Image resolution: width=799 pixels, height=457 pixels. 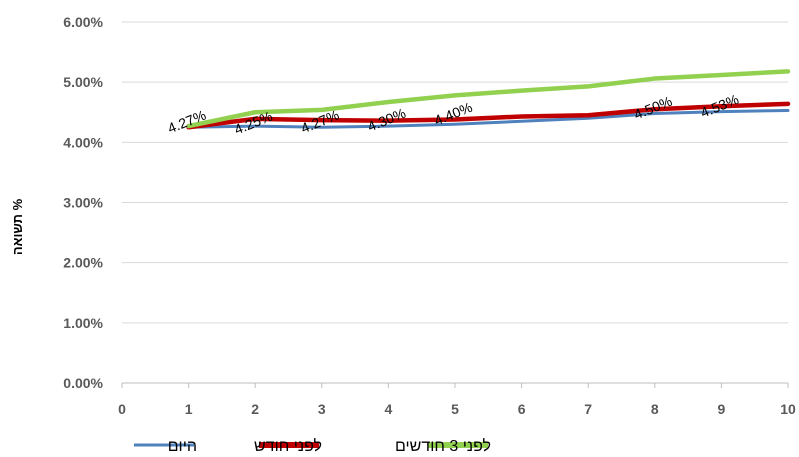 What do you see at coordinates (288, 446) in the screenshot?
I see `legend-label: לפני חודש` at bounding box center [288, 446].